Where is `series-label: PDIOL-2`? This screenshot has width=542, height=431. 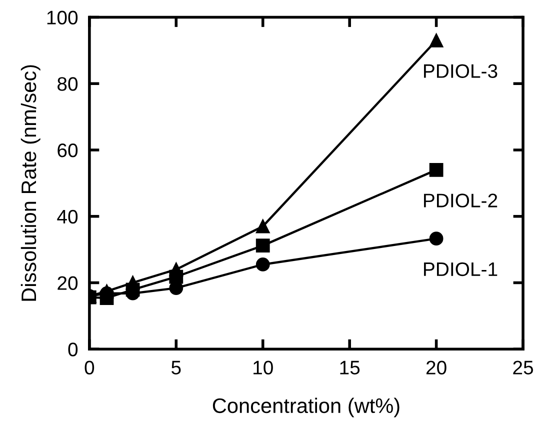
series-label: PDIOL-2 is located at coordinates (461, 201).